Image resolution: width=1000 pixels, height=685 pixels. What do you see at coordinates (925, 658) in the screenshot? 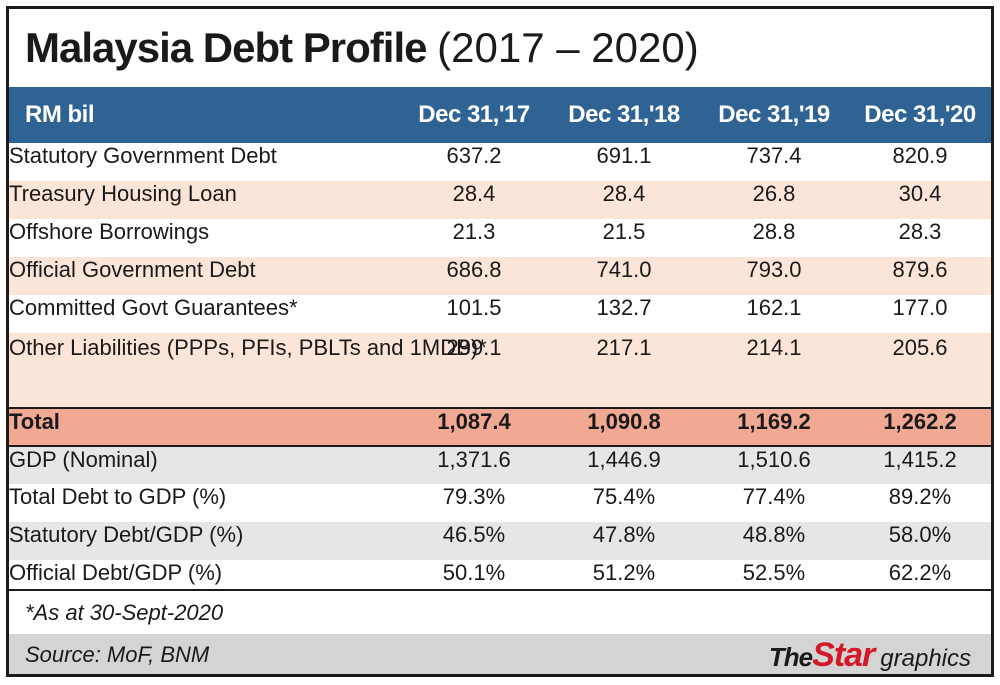
I see `brand-graphics: graphics` at bounding box center [925, 658].